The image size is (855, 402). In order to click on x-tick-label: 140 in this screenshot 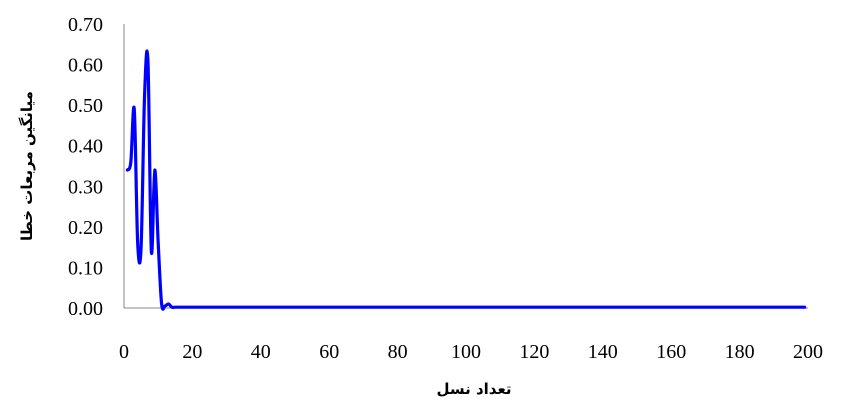, I will do `click(603, 352)`.